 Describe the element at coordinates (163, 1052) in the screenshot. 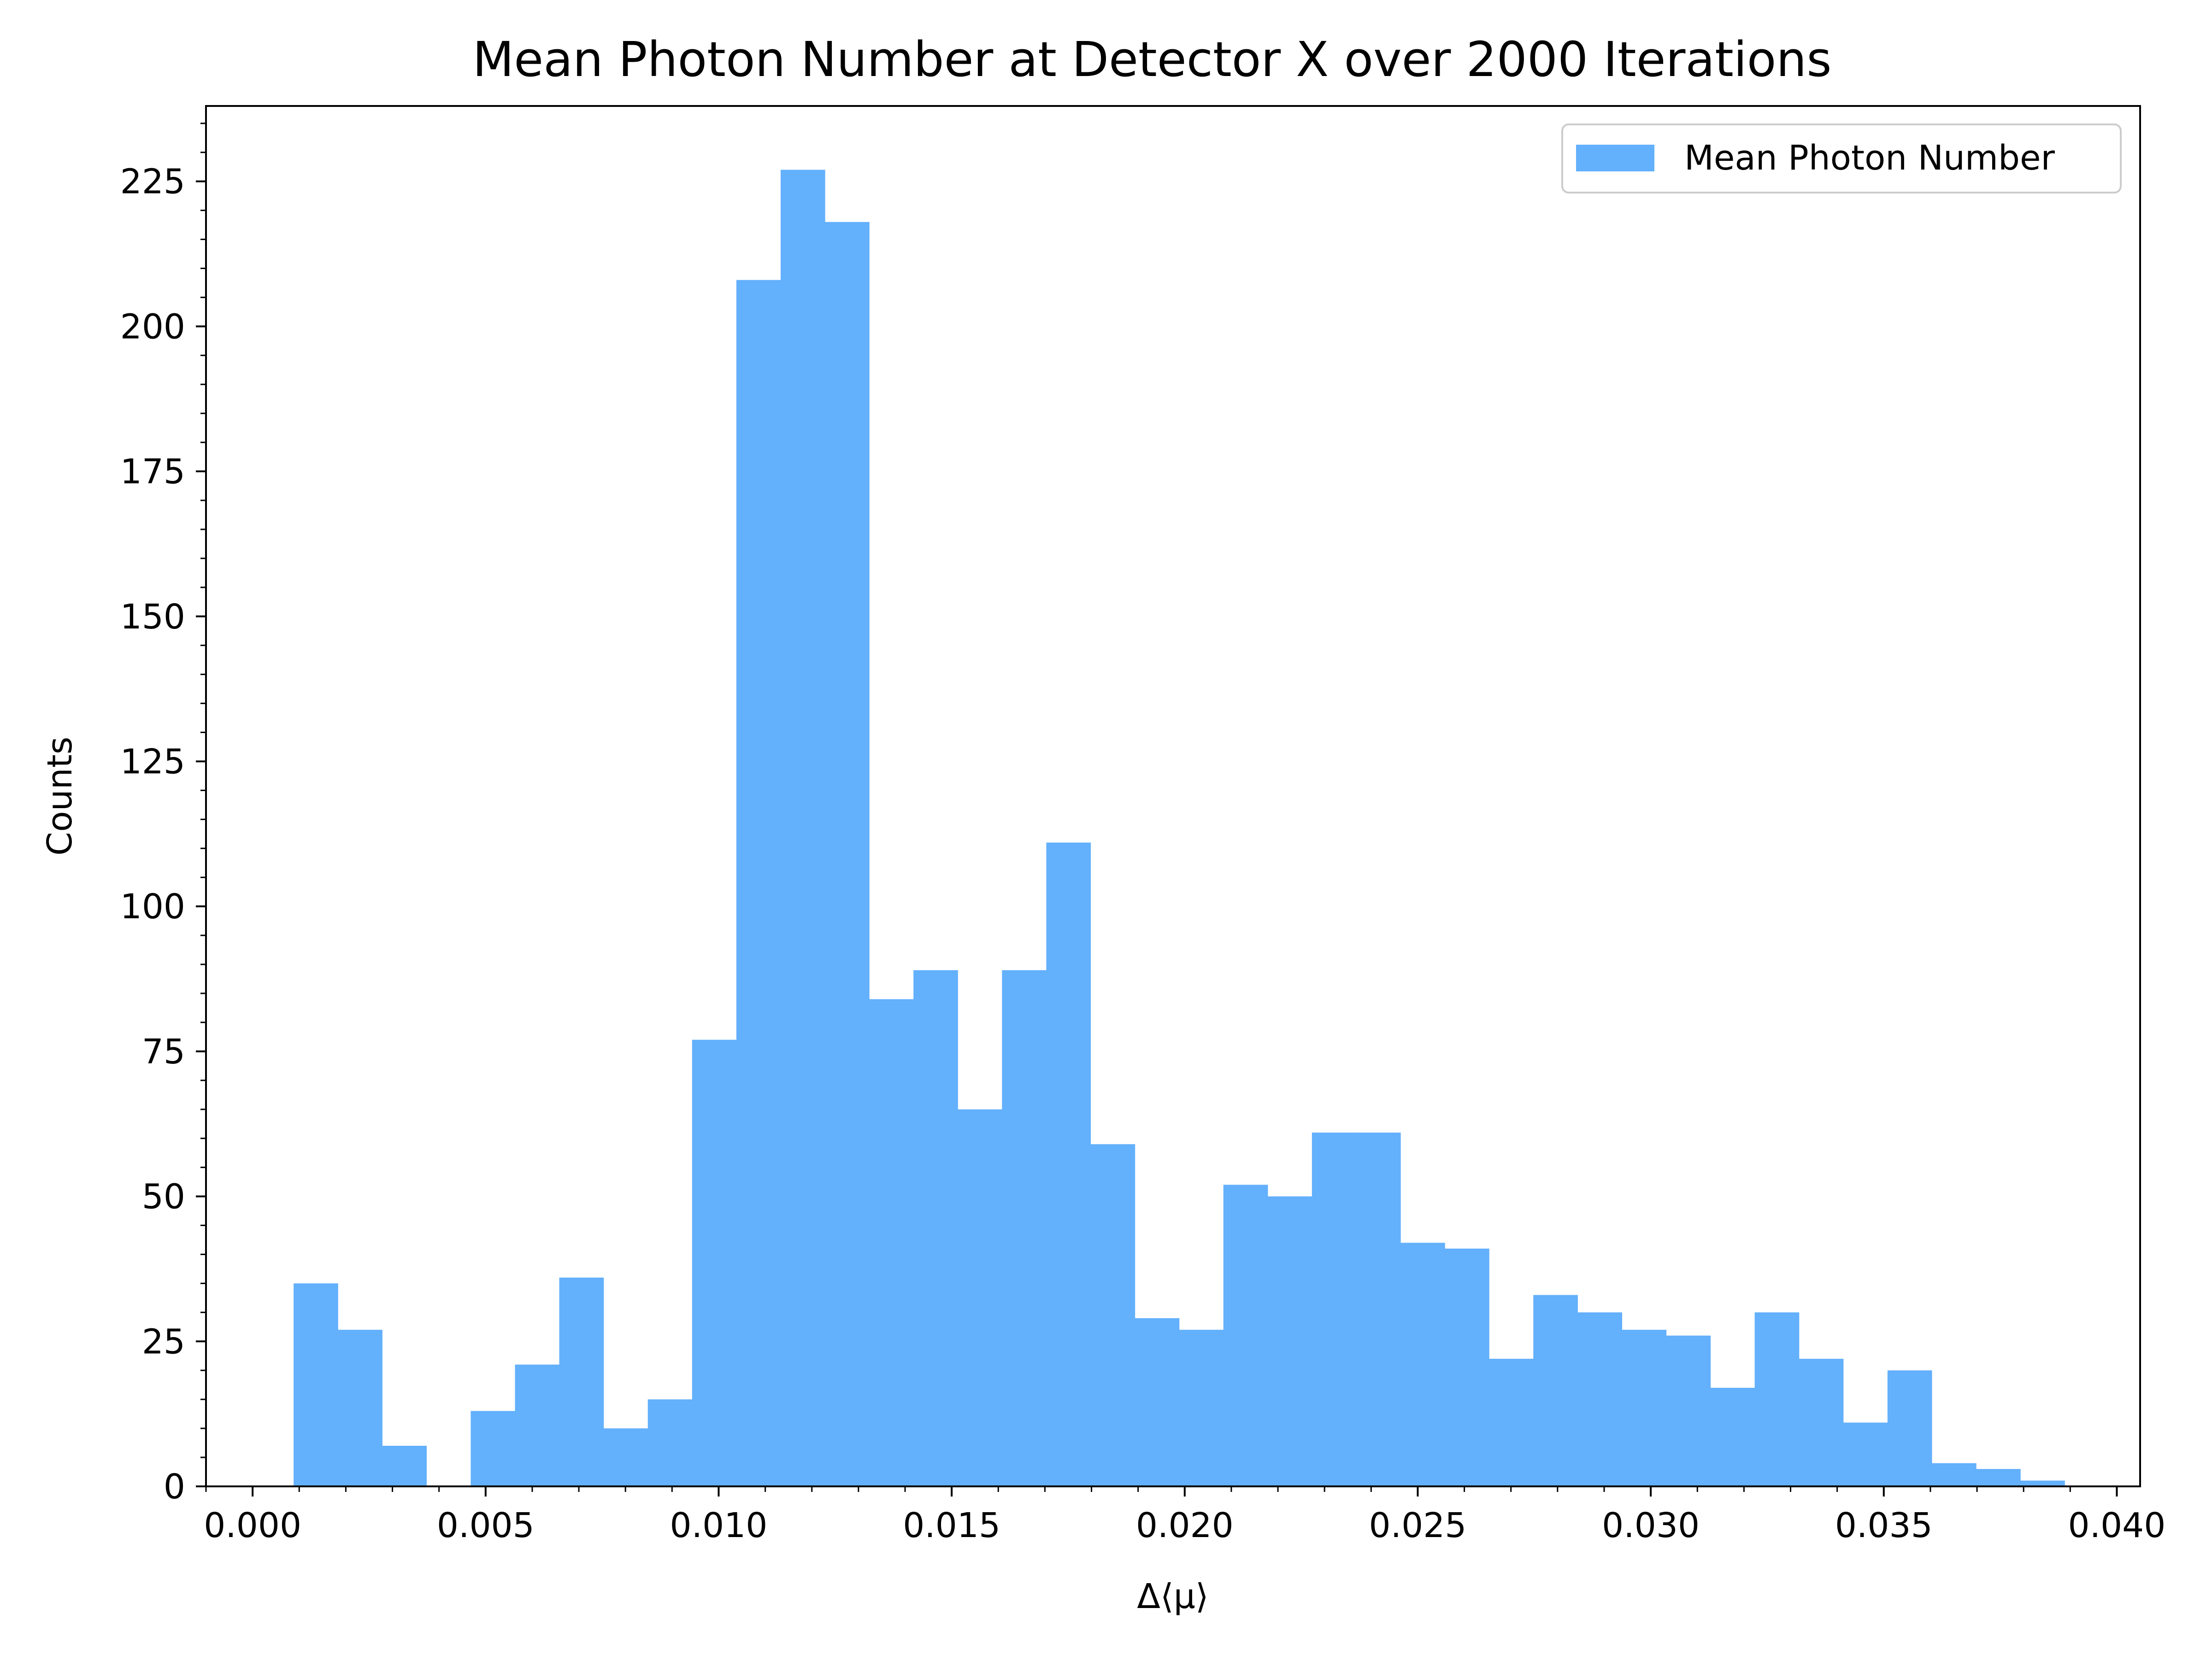

I see `y-tick-label: 75` at that location.